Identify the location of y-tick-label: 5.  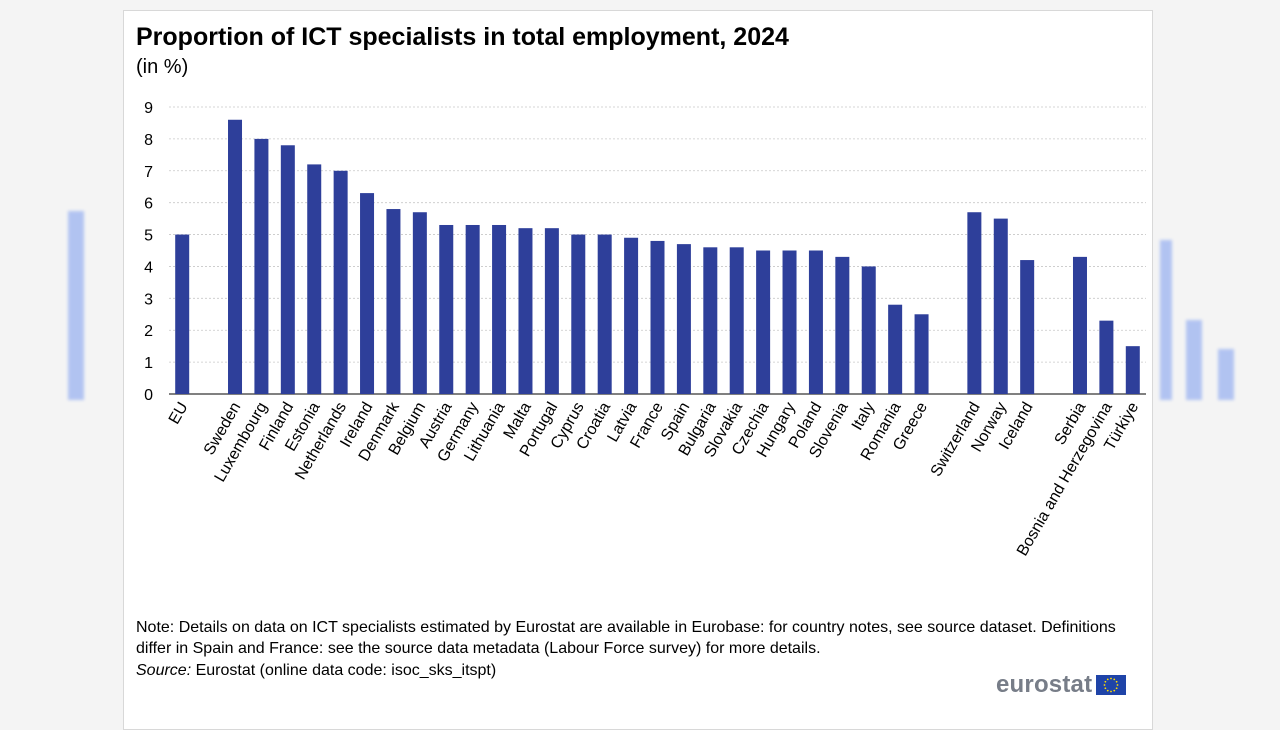
(148, 236).